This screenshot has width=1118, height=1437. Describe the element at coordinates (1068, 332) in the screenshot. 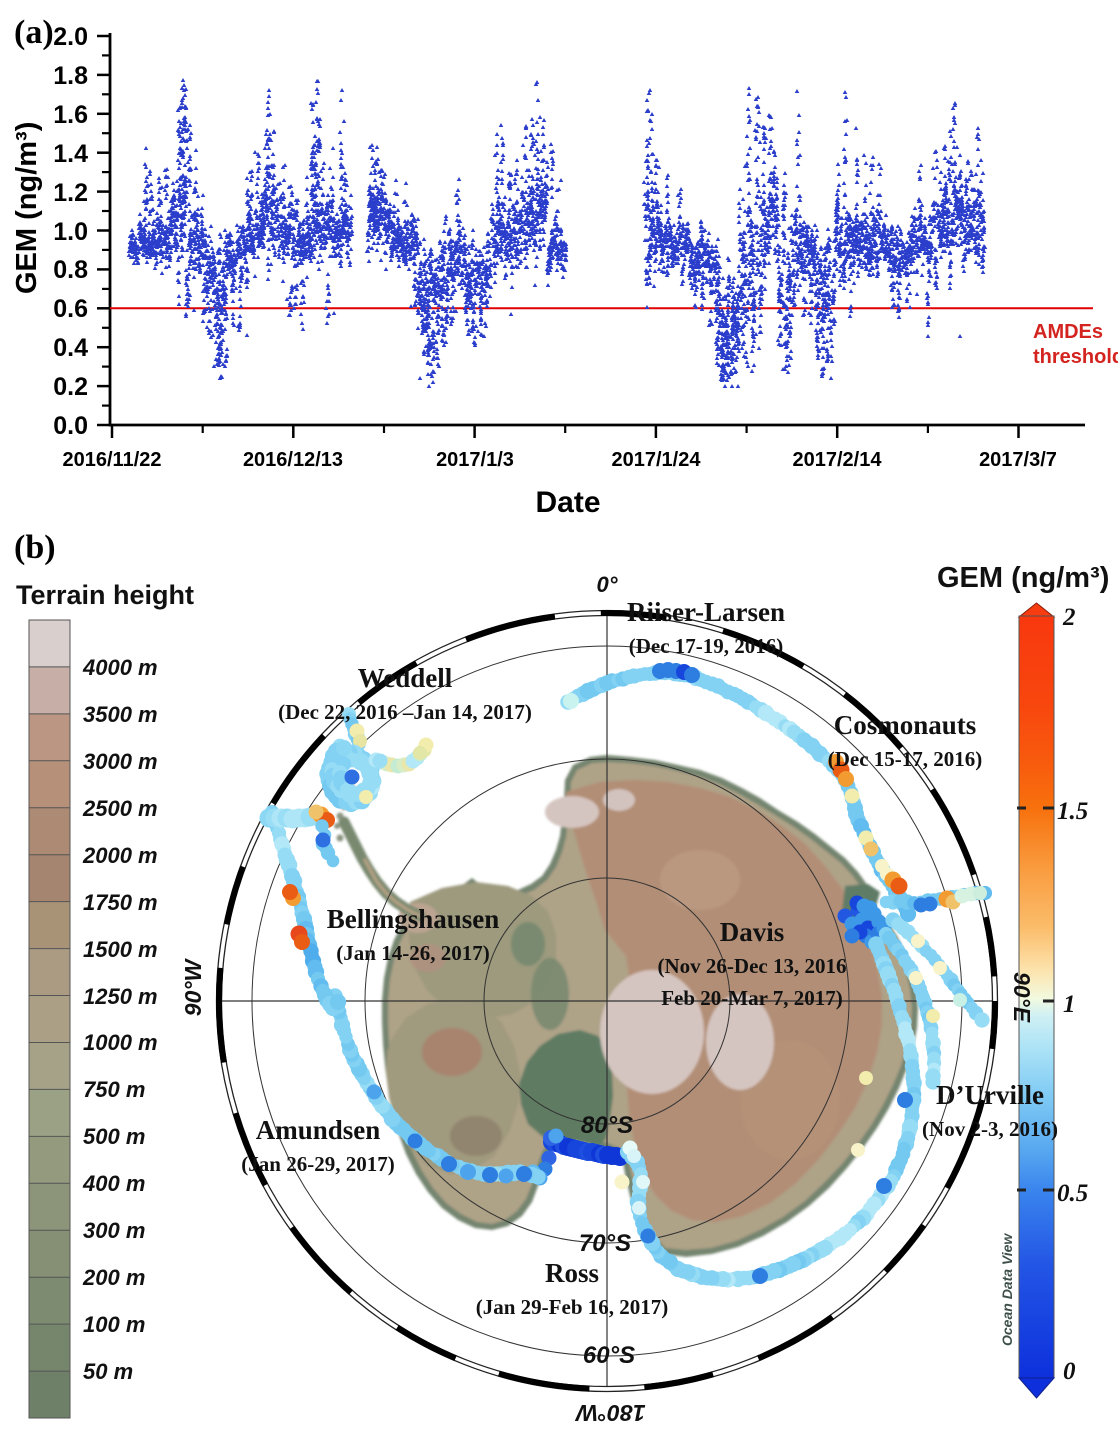

I see `svg-text: AMDEs` at that location.